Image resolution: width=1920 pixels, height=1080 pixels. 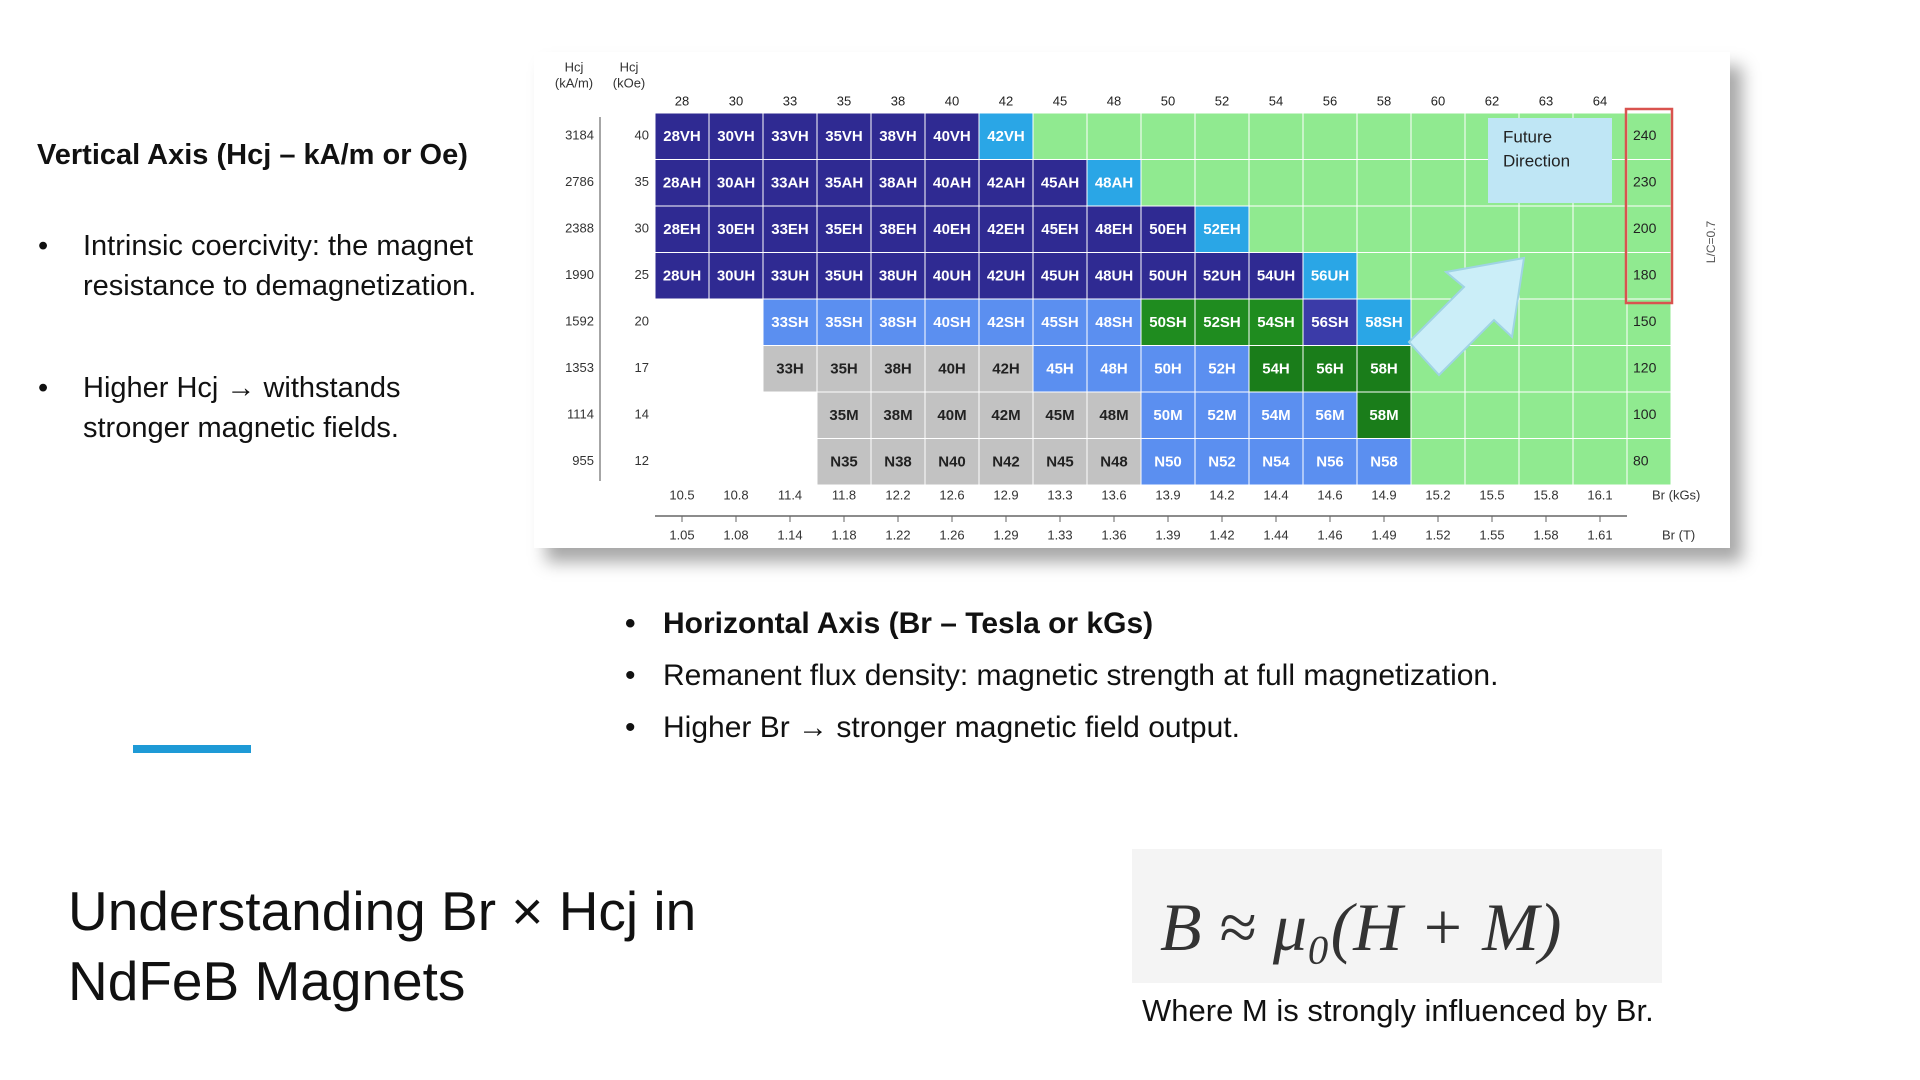 What do you see at coordinates (1114, 229) in the screenshot?
I see `grade-label: 48EH` at bounding box center [1114, 229].